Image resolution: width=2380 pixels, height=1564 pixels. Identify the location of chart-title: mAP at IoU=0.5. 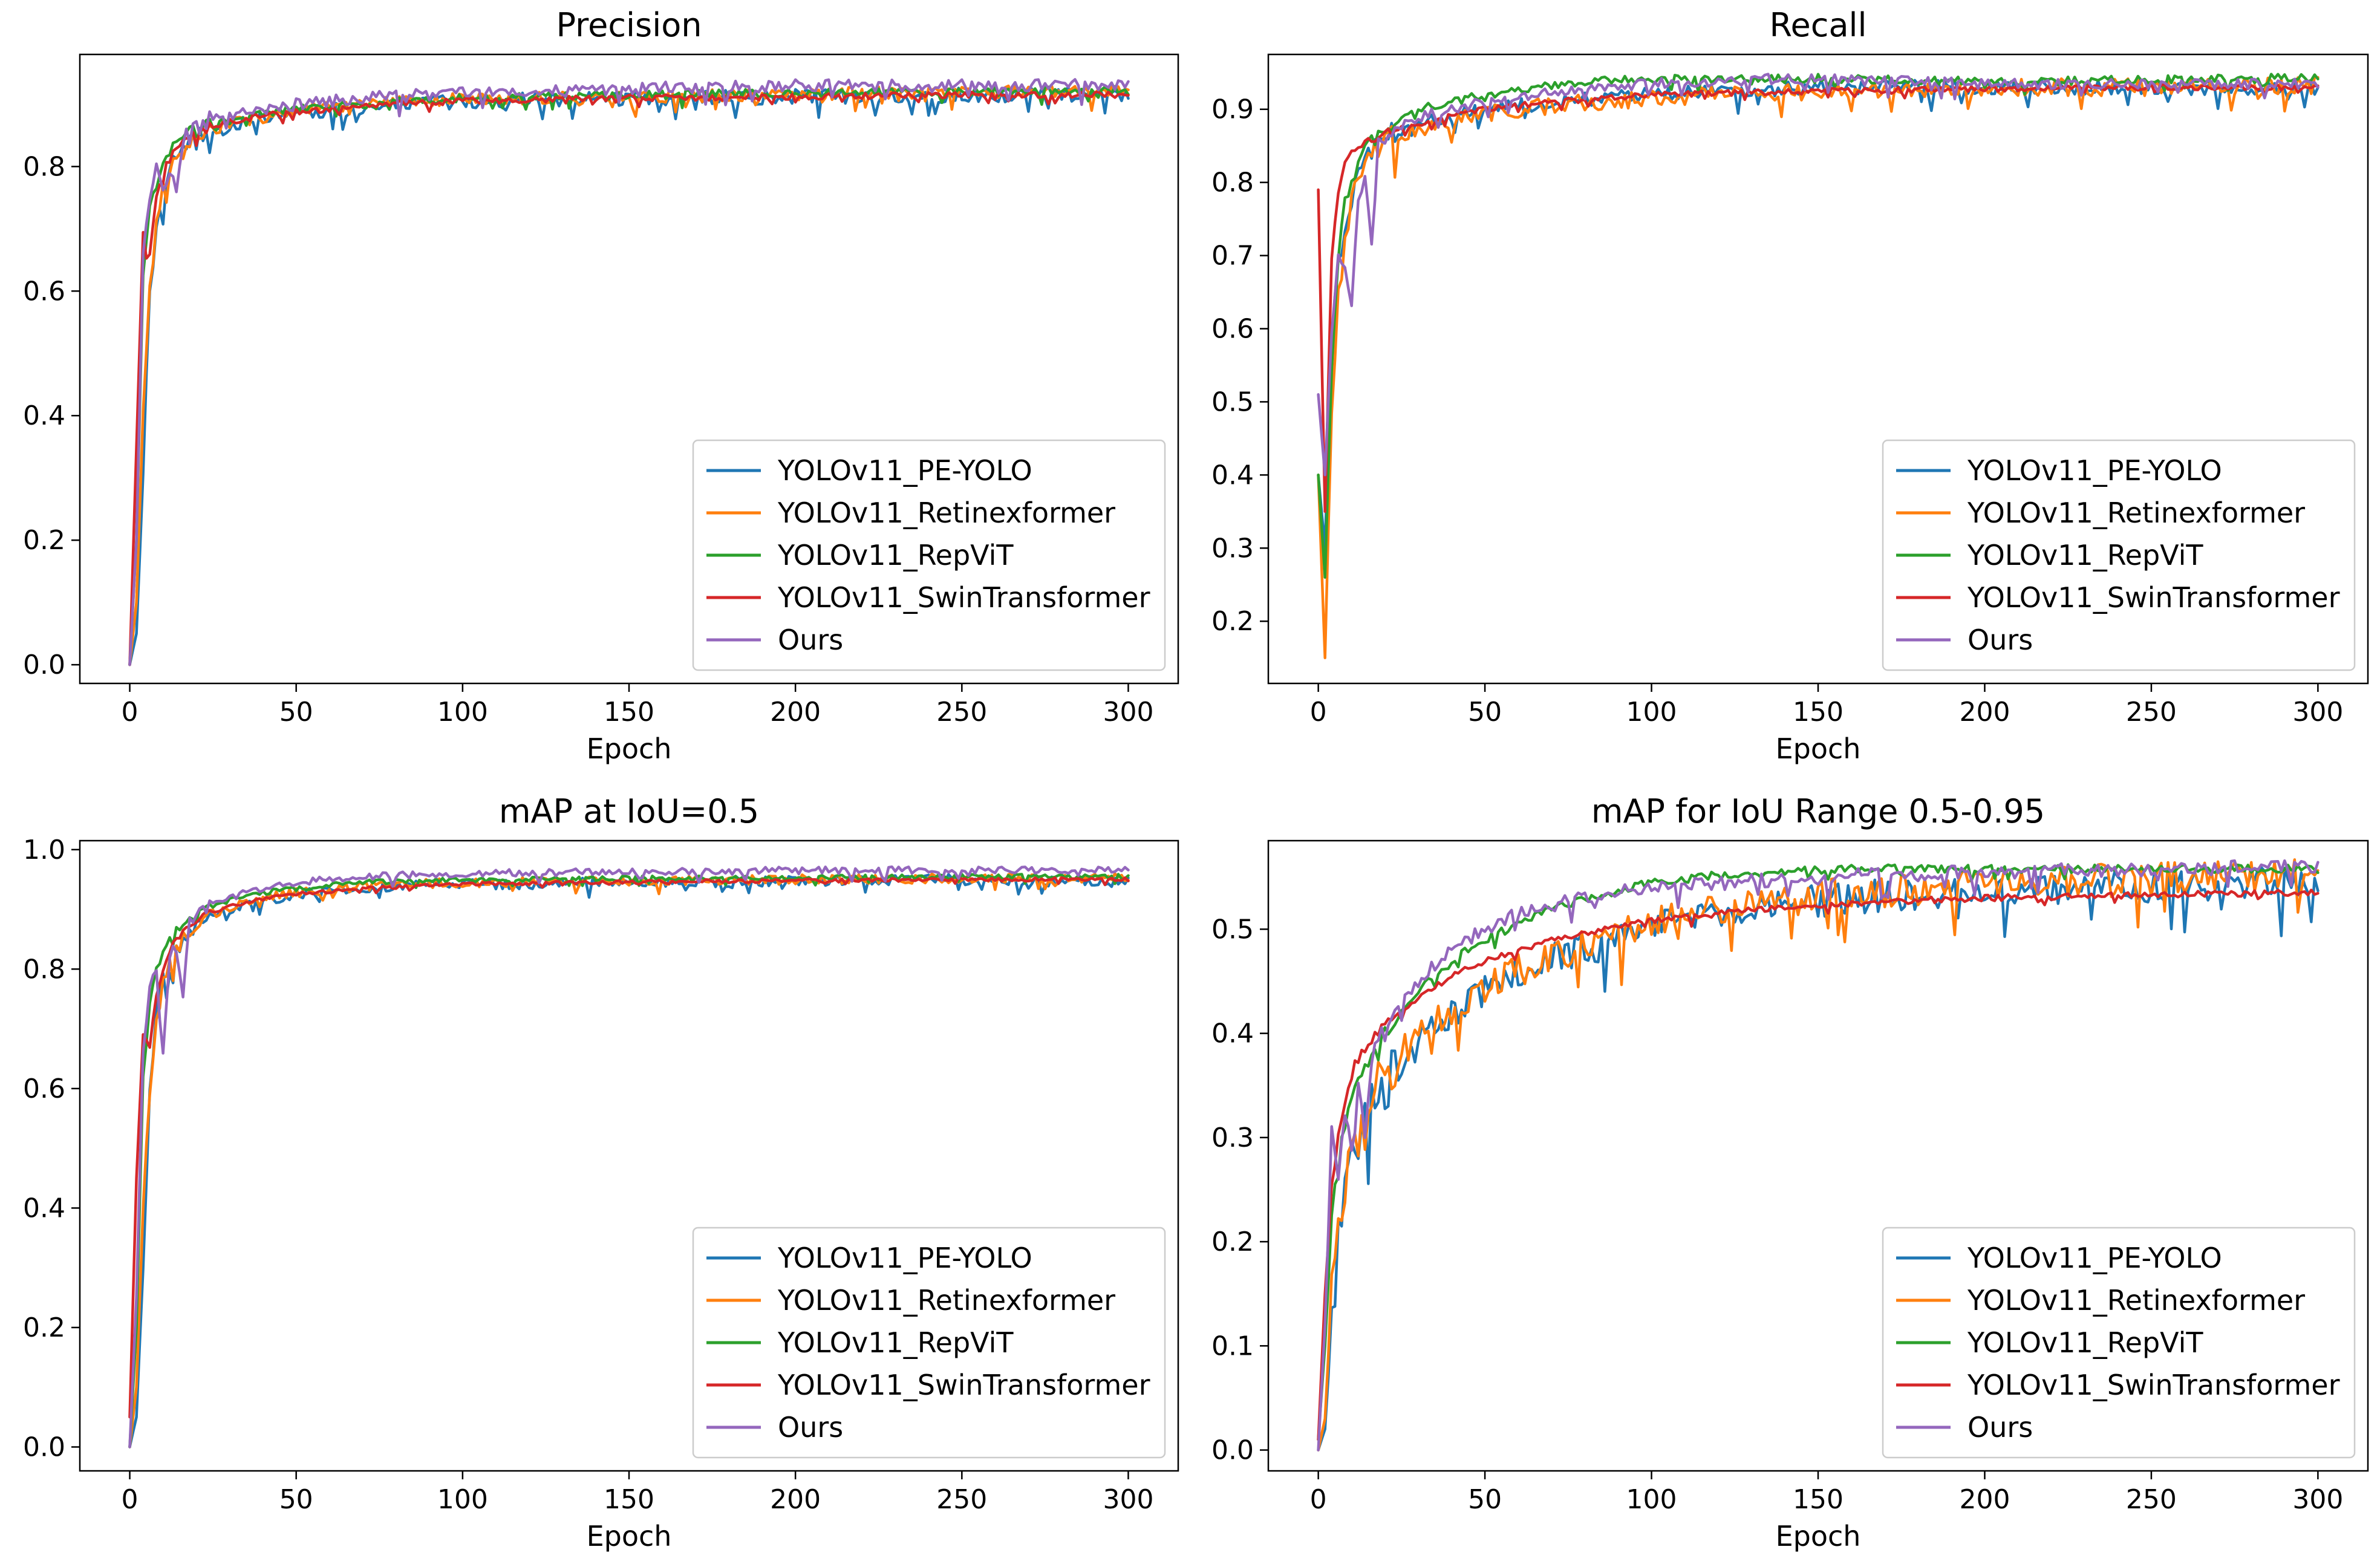
(629, 811).